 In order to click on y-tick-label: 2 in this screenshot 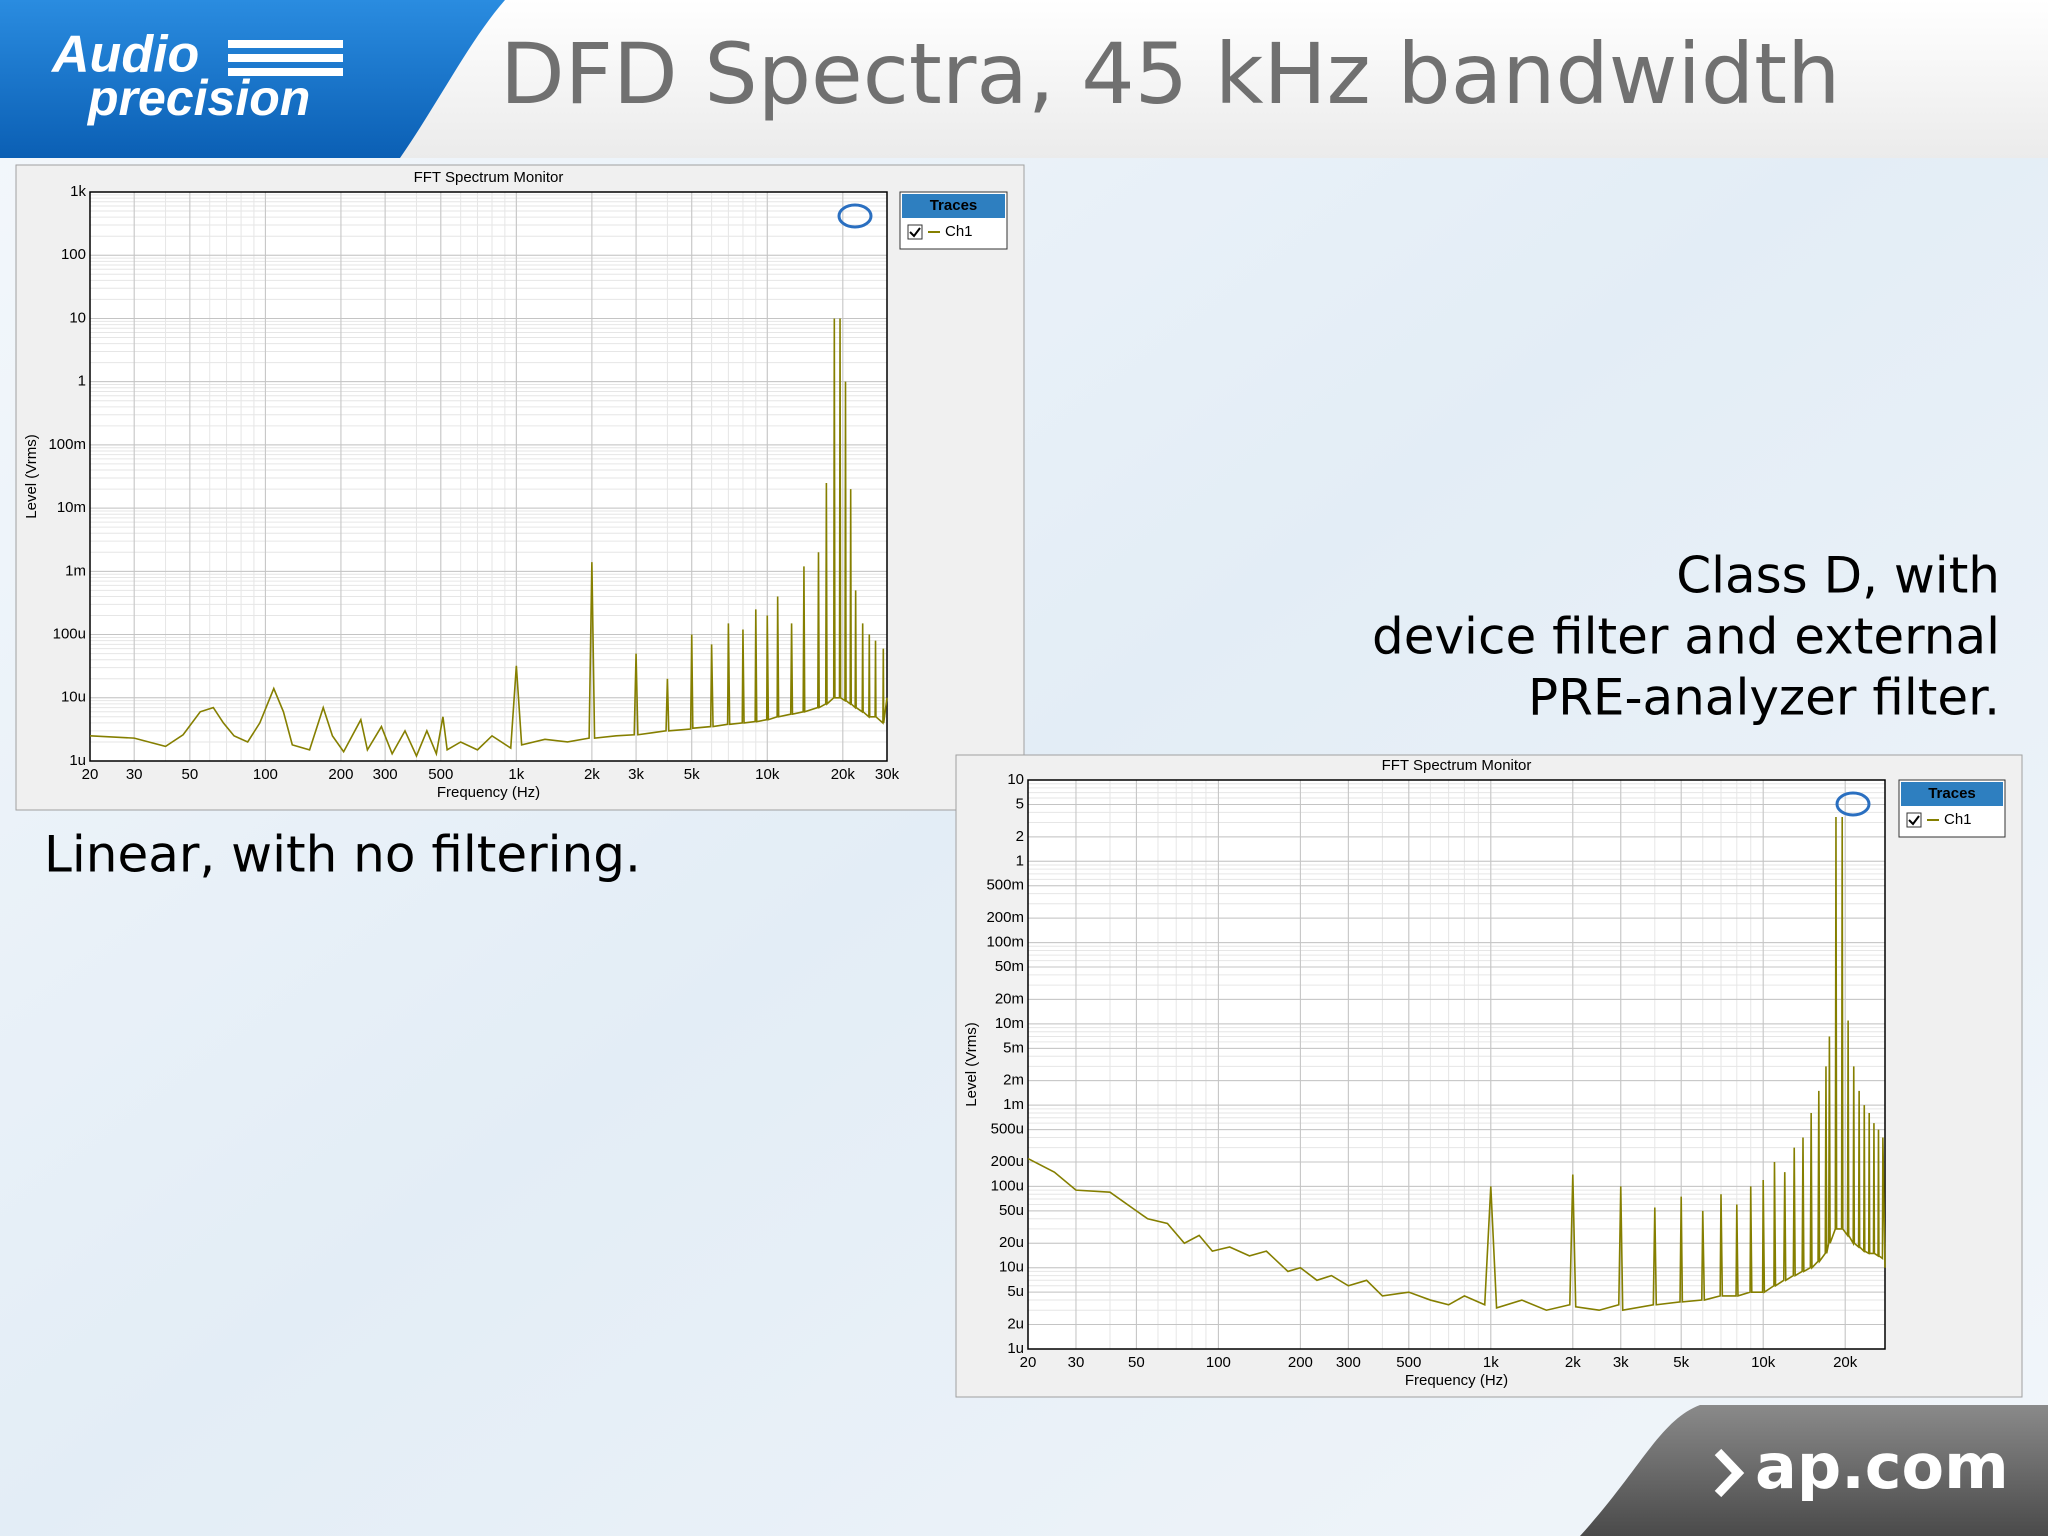, I will do `click(1020, 836)`.